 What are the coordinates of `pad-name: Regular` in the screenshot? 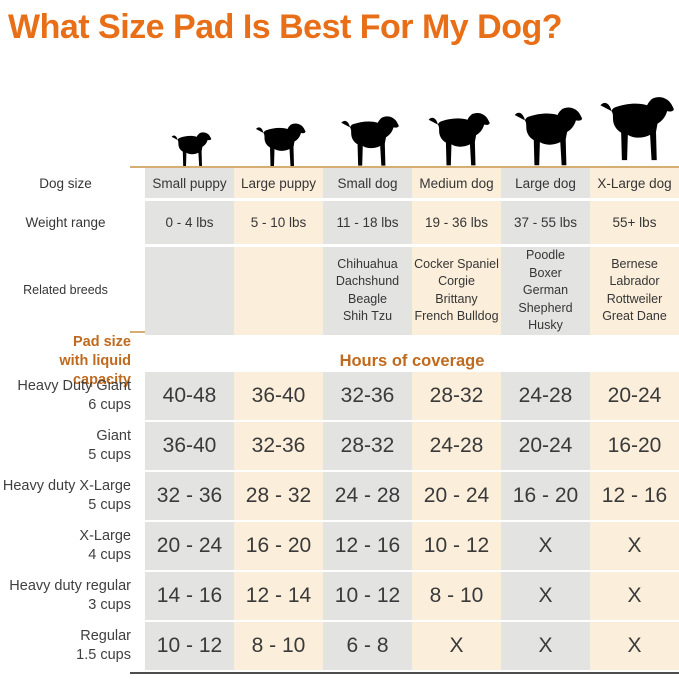 It's located at (105, 636).